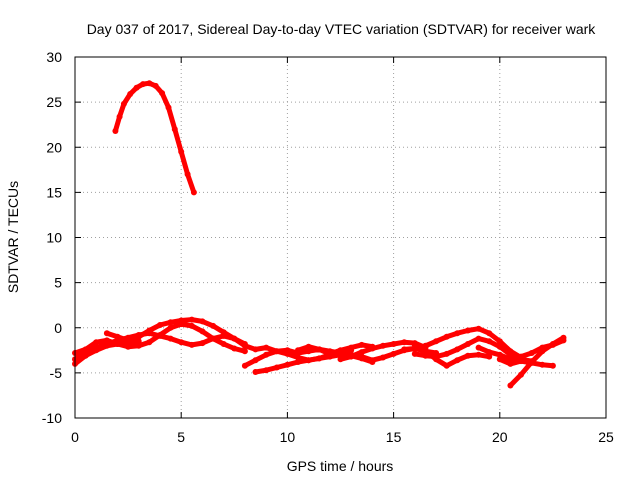 This screenshot has width=640, height=485. I want to click on x-tick-label: 25, so click(606, 437).